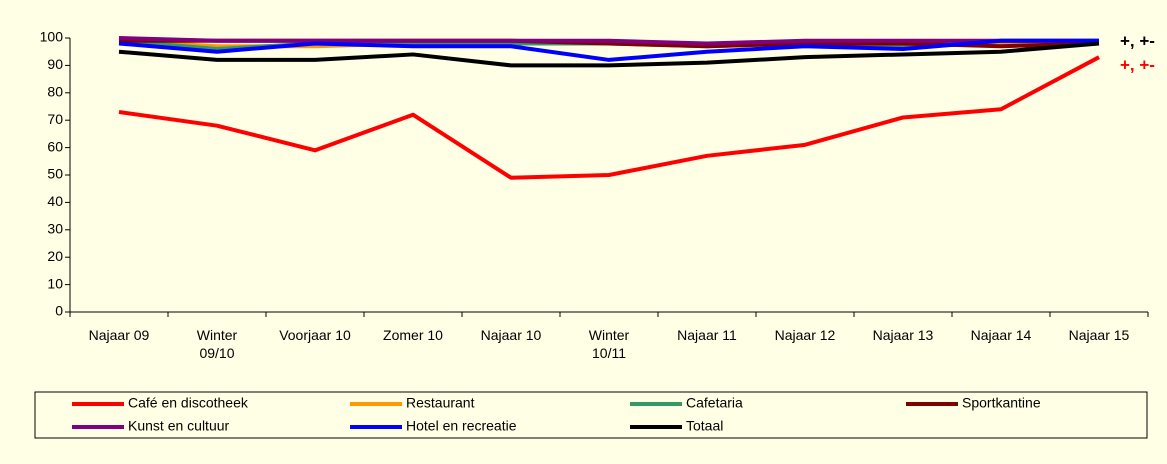 Image resolution: width=1167 pixels, height=464 pixels. Describe the element at coordinates (55, 256) in the screenshot. I see `y-tick-label: 20` at that location.